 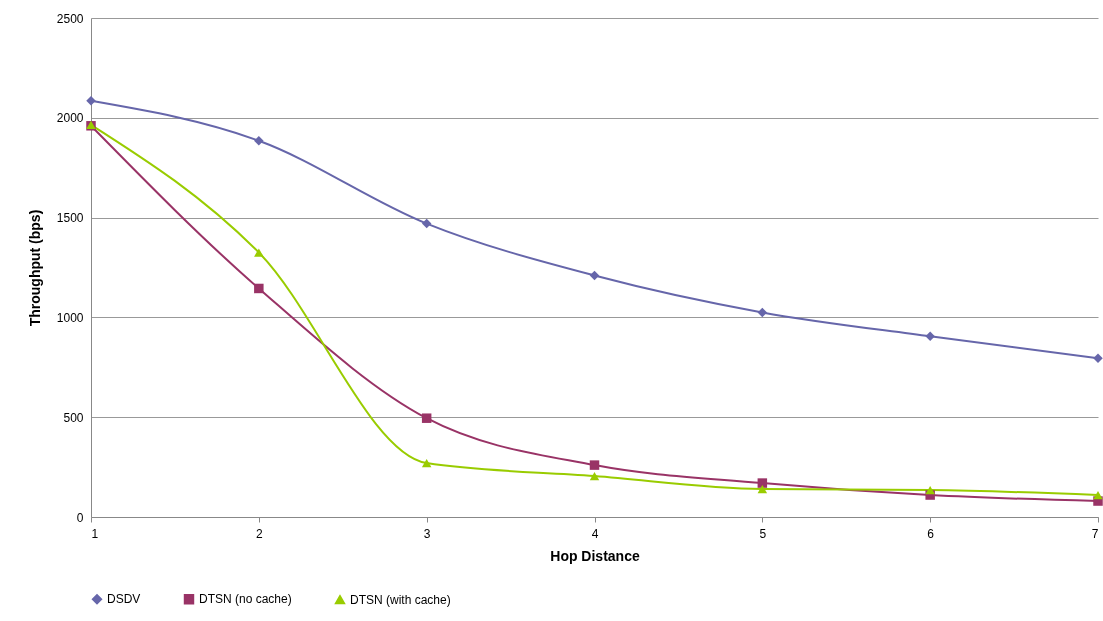 I want to click on y-tick-label: 1500, so click(x=70, y=218).